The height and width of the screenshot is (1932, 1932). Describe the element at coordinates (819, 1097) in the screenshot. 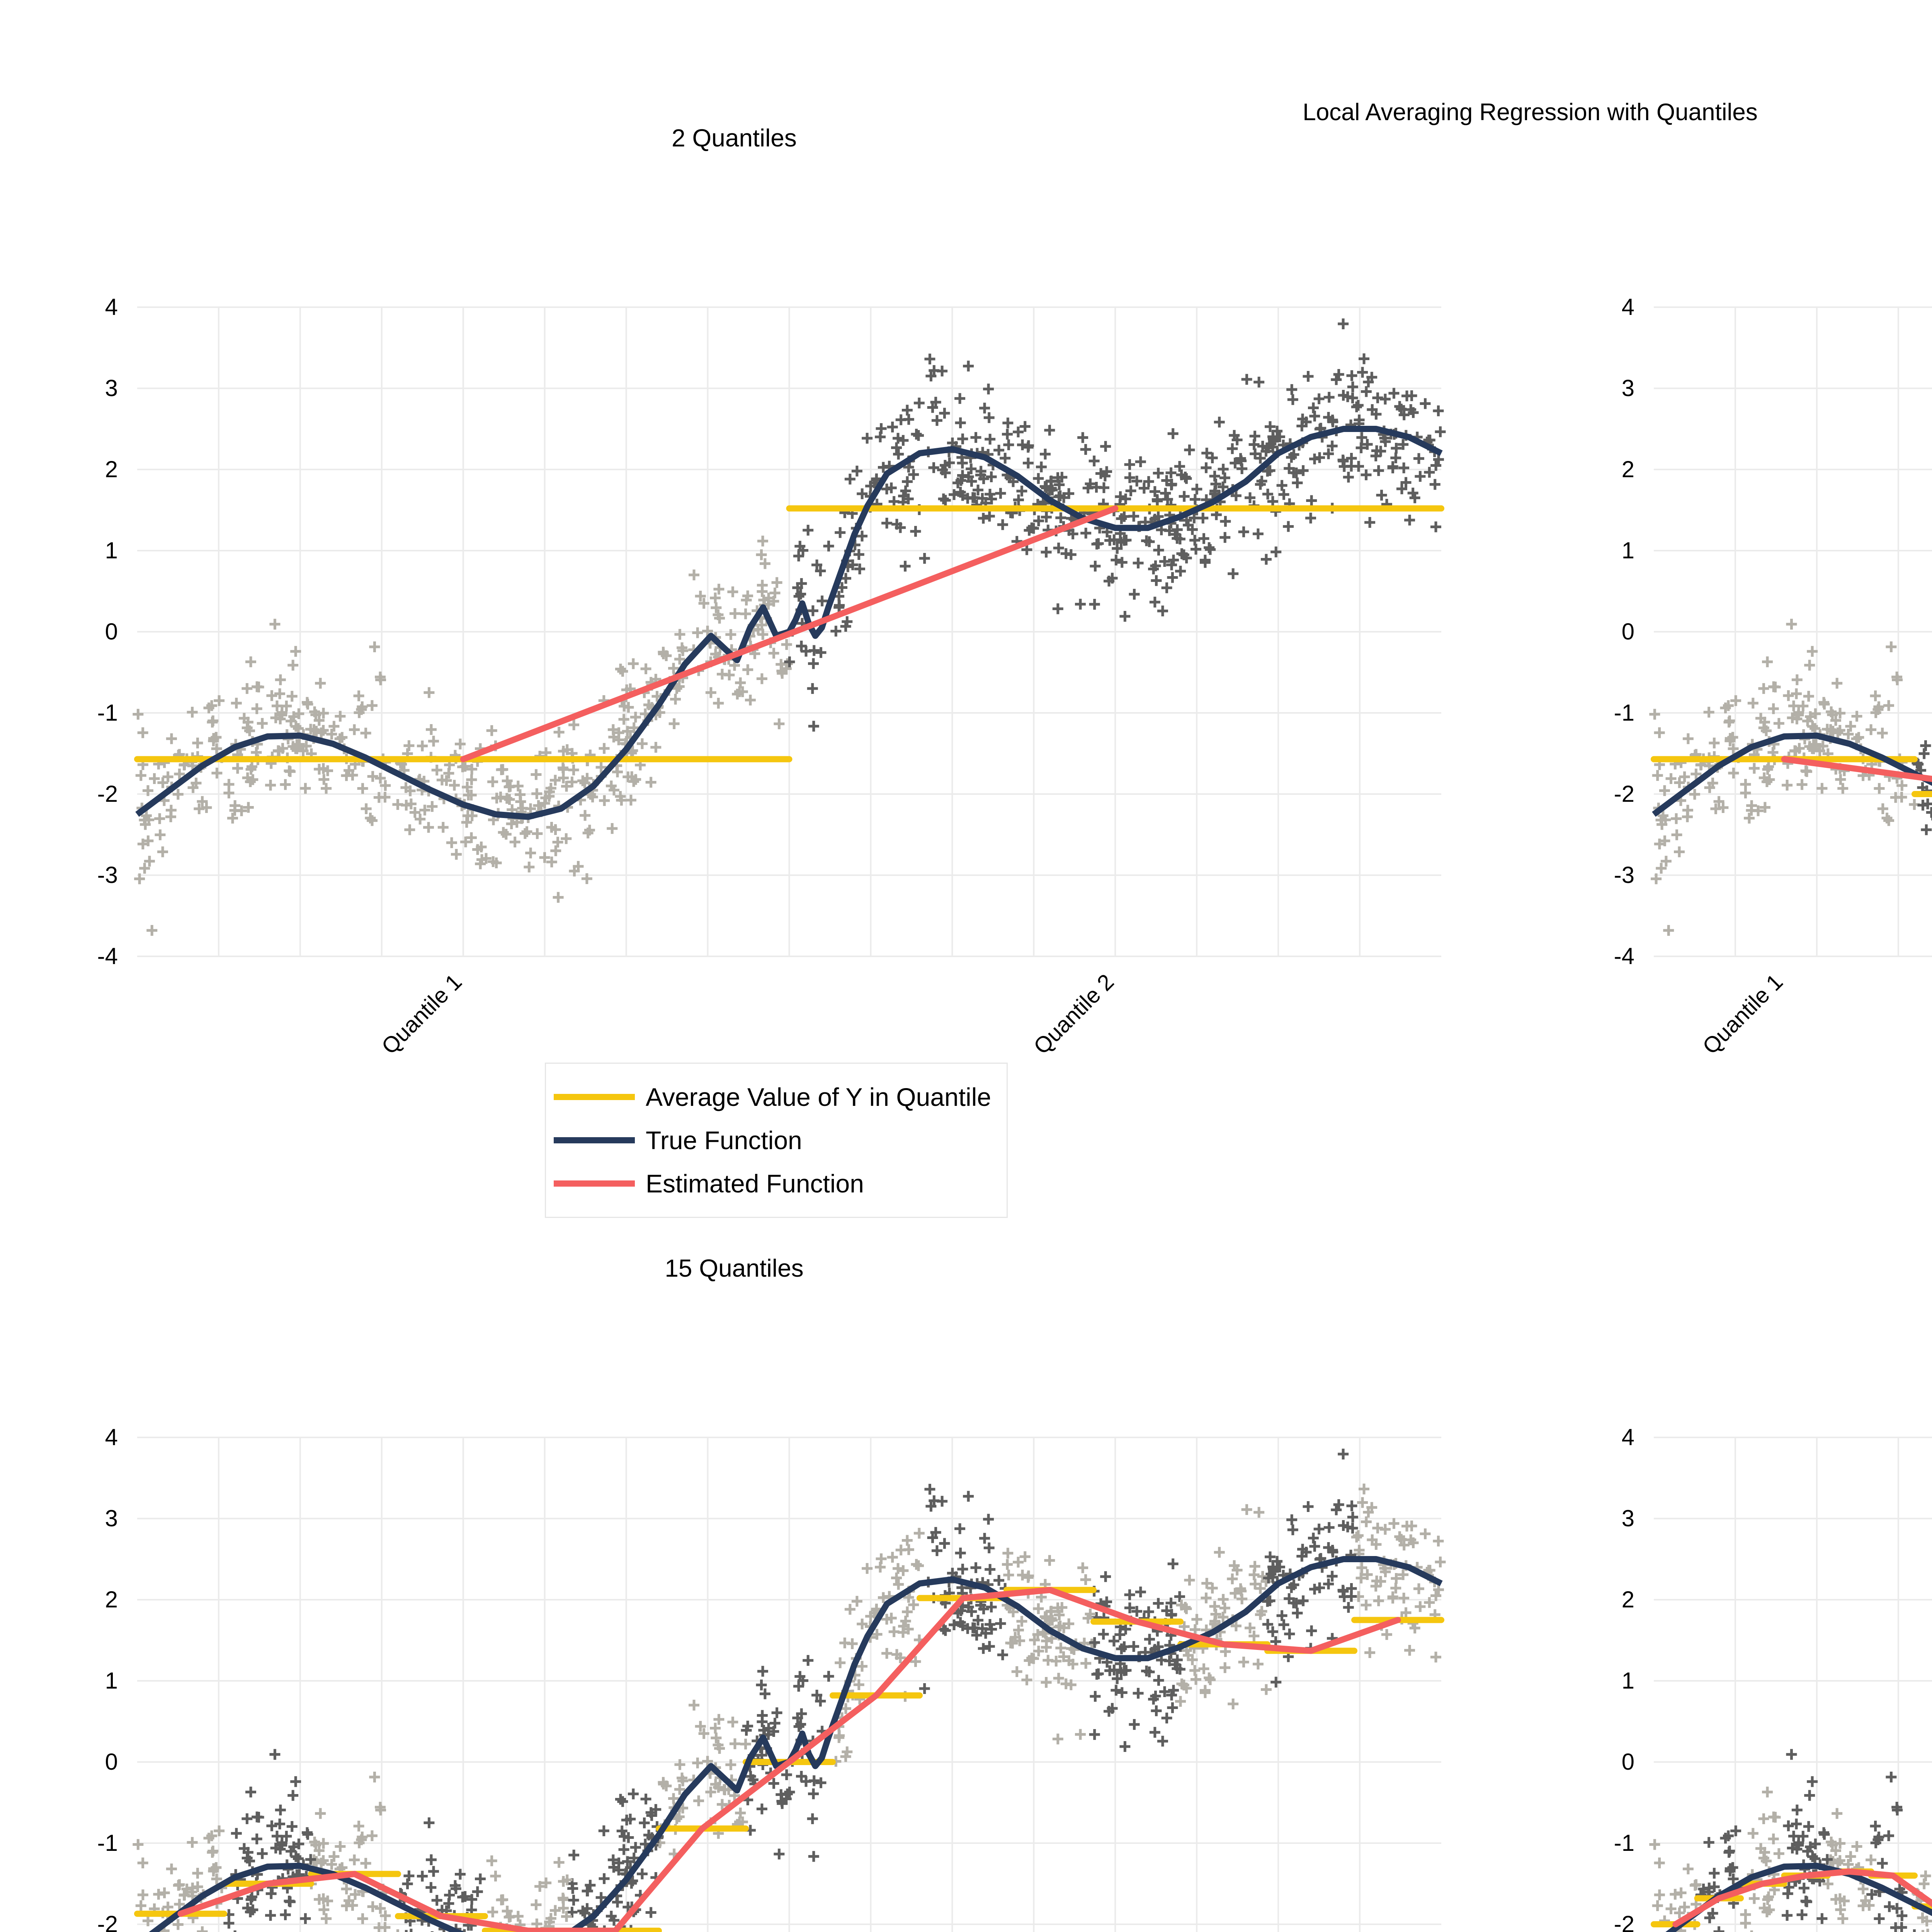

I see `legend-label: Average Value of Y in Quantile` at that location.